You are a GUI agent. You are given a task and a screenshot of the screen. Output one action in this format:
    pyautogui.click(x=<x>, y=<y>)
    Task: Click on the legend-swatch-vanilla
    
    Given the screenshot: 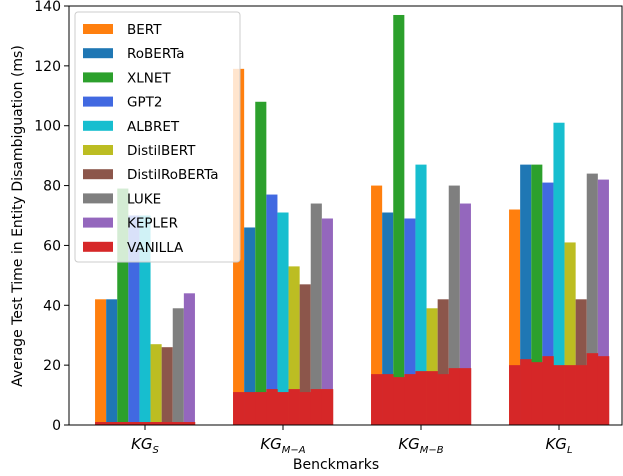 What is the action you would take?
    pyautogui.click(x=98, y=246)
    